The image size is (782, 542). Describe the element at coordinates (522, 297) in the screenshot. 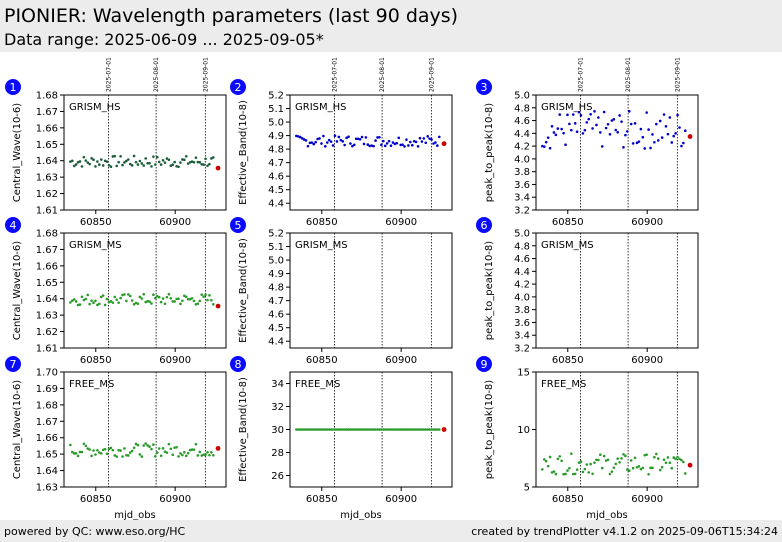

I see `y-tick-label: 4.0` at that location.